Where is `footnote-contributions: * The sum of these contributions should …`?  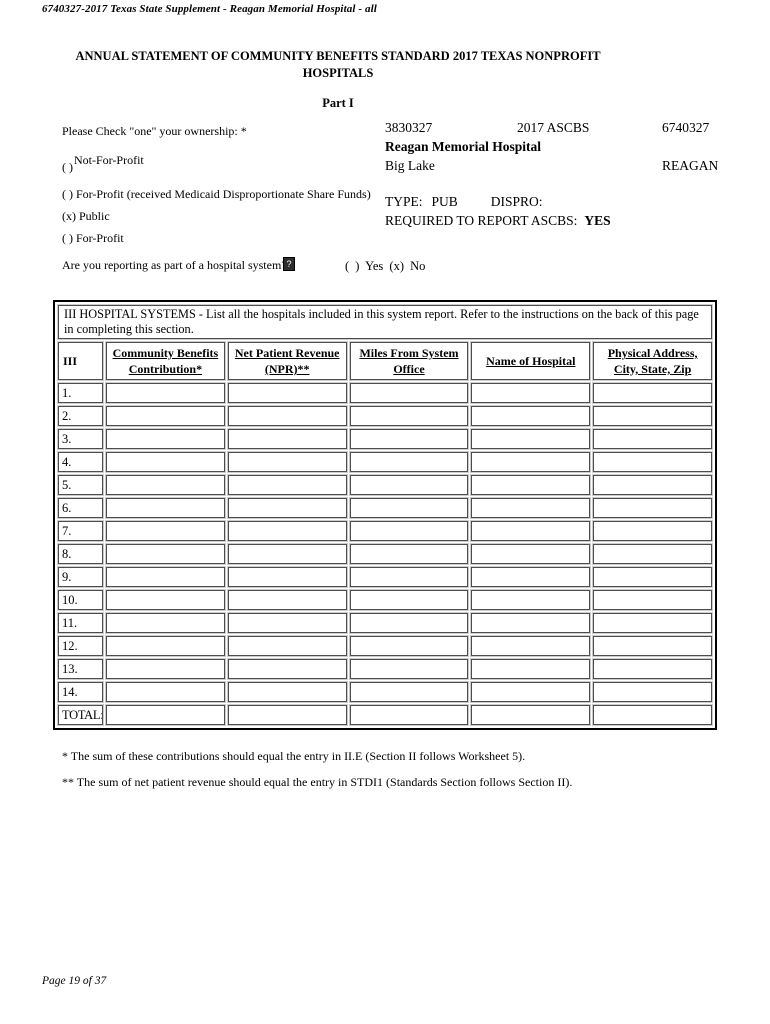
footnote-contributions: * The sum of these contributions should … is located at coordinates (294, 756).